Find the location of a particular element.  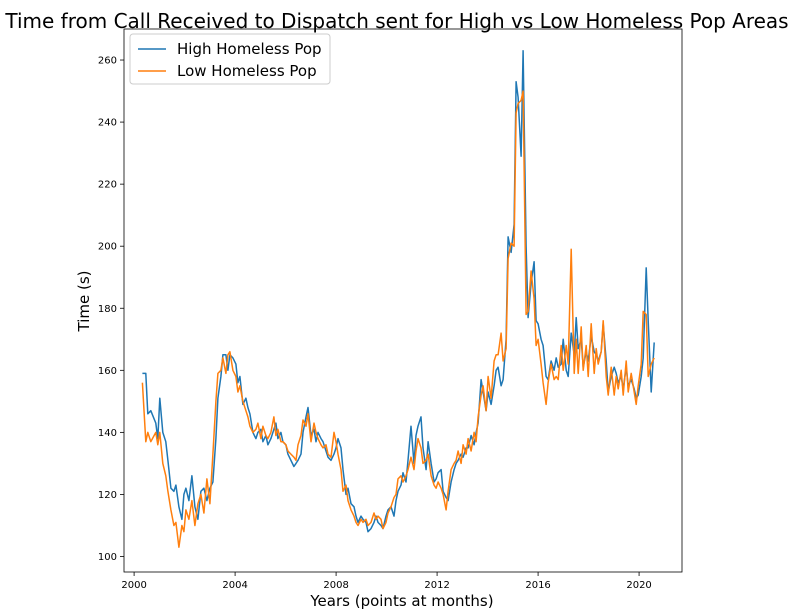

y-tick-label: 120 is located at coordinates (107, 495).